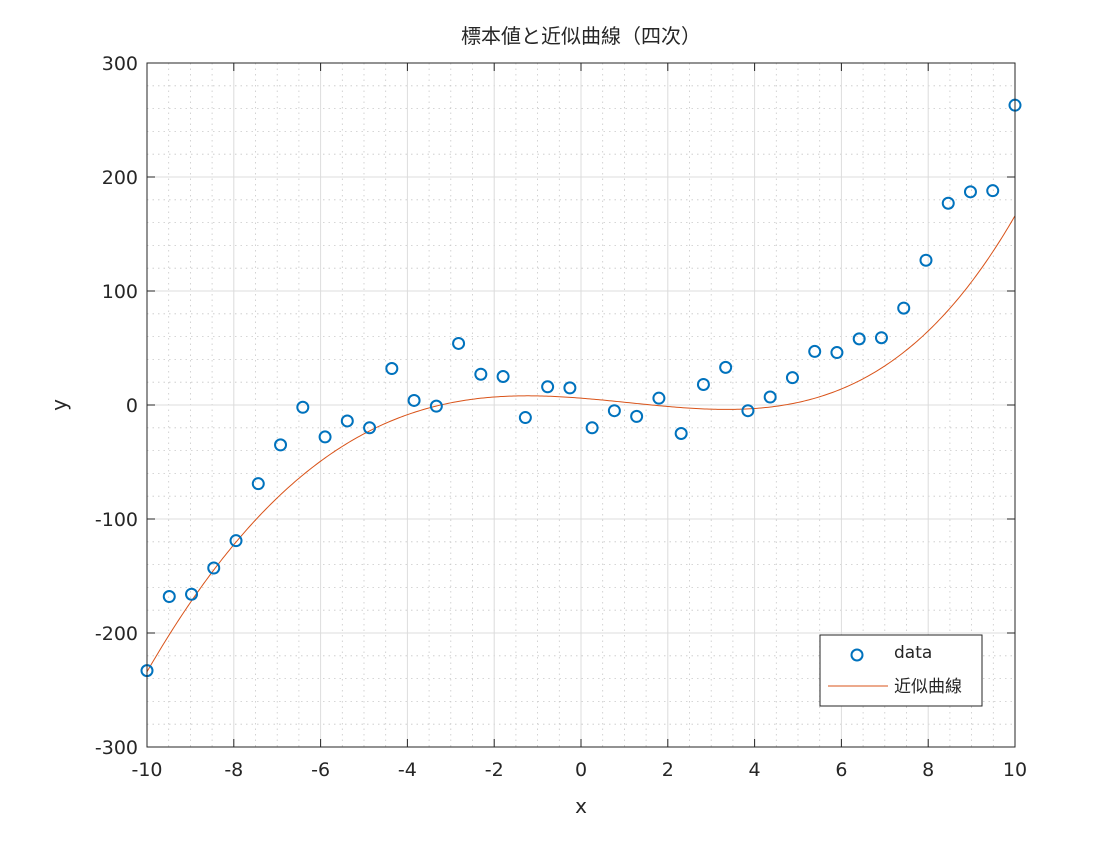 This screenshot has width=1120, height=844. What do you see at coordinates (494, 770) in the screenshot?
I see `x-tick-label: -2` at bounding box center [494, 770].